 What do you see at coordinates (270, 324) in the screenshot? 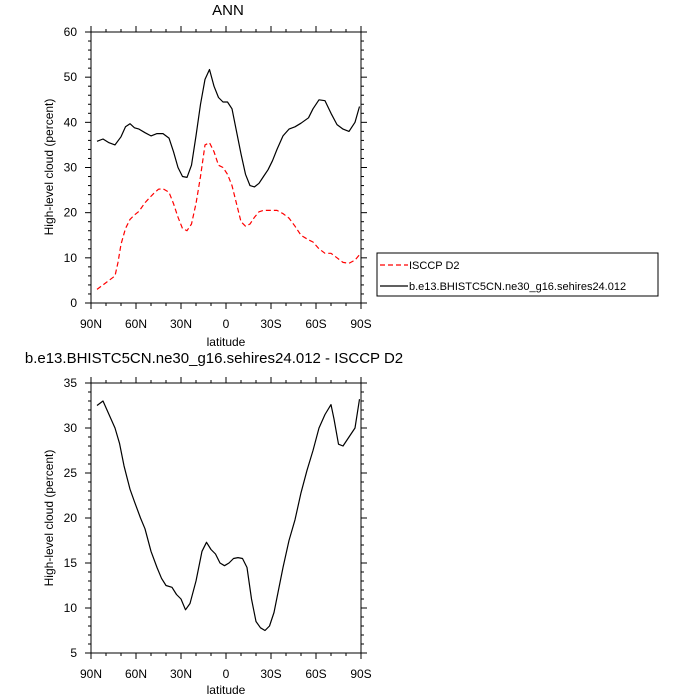
I see `top-x-tick-label: 30S` at bounding box center [270, 324].